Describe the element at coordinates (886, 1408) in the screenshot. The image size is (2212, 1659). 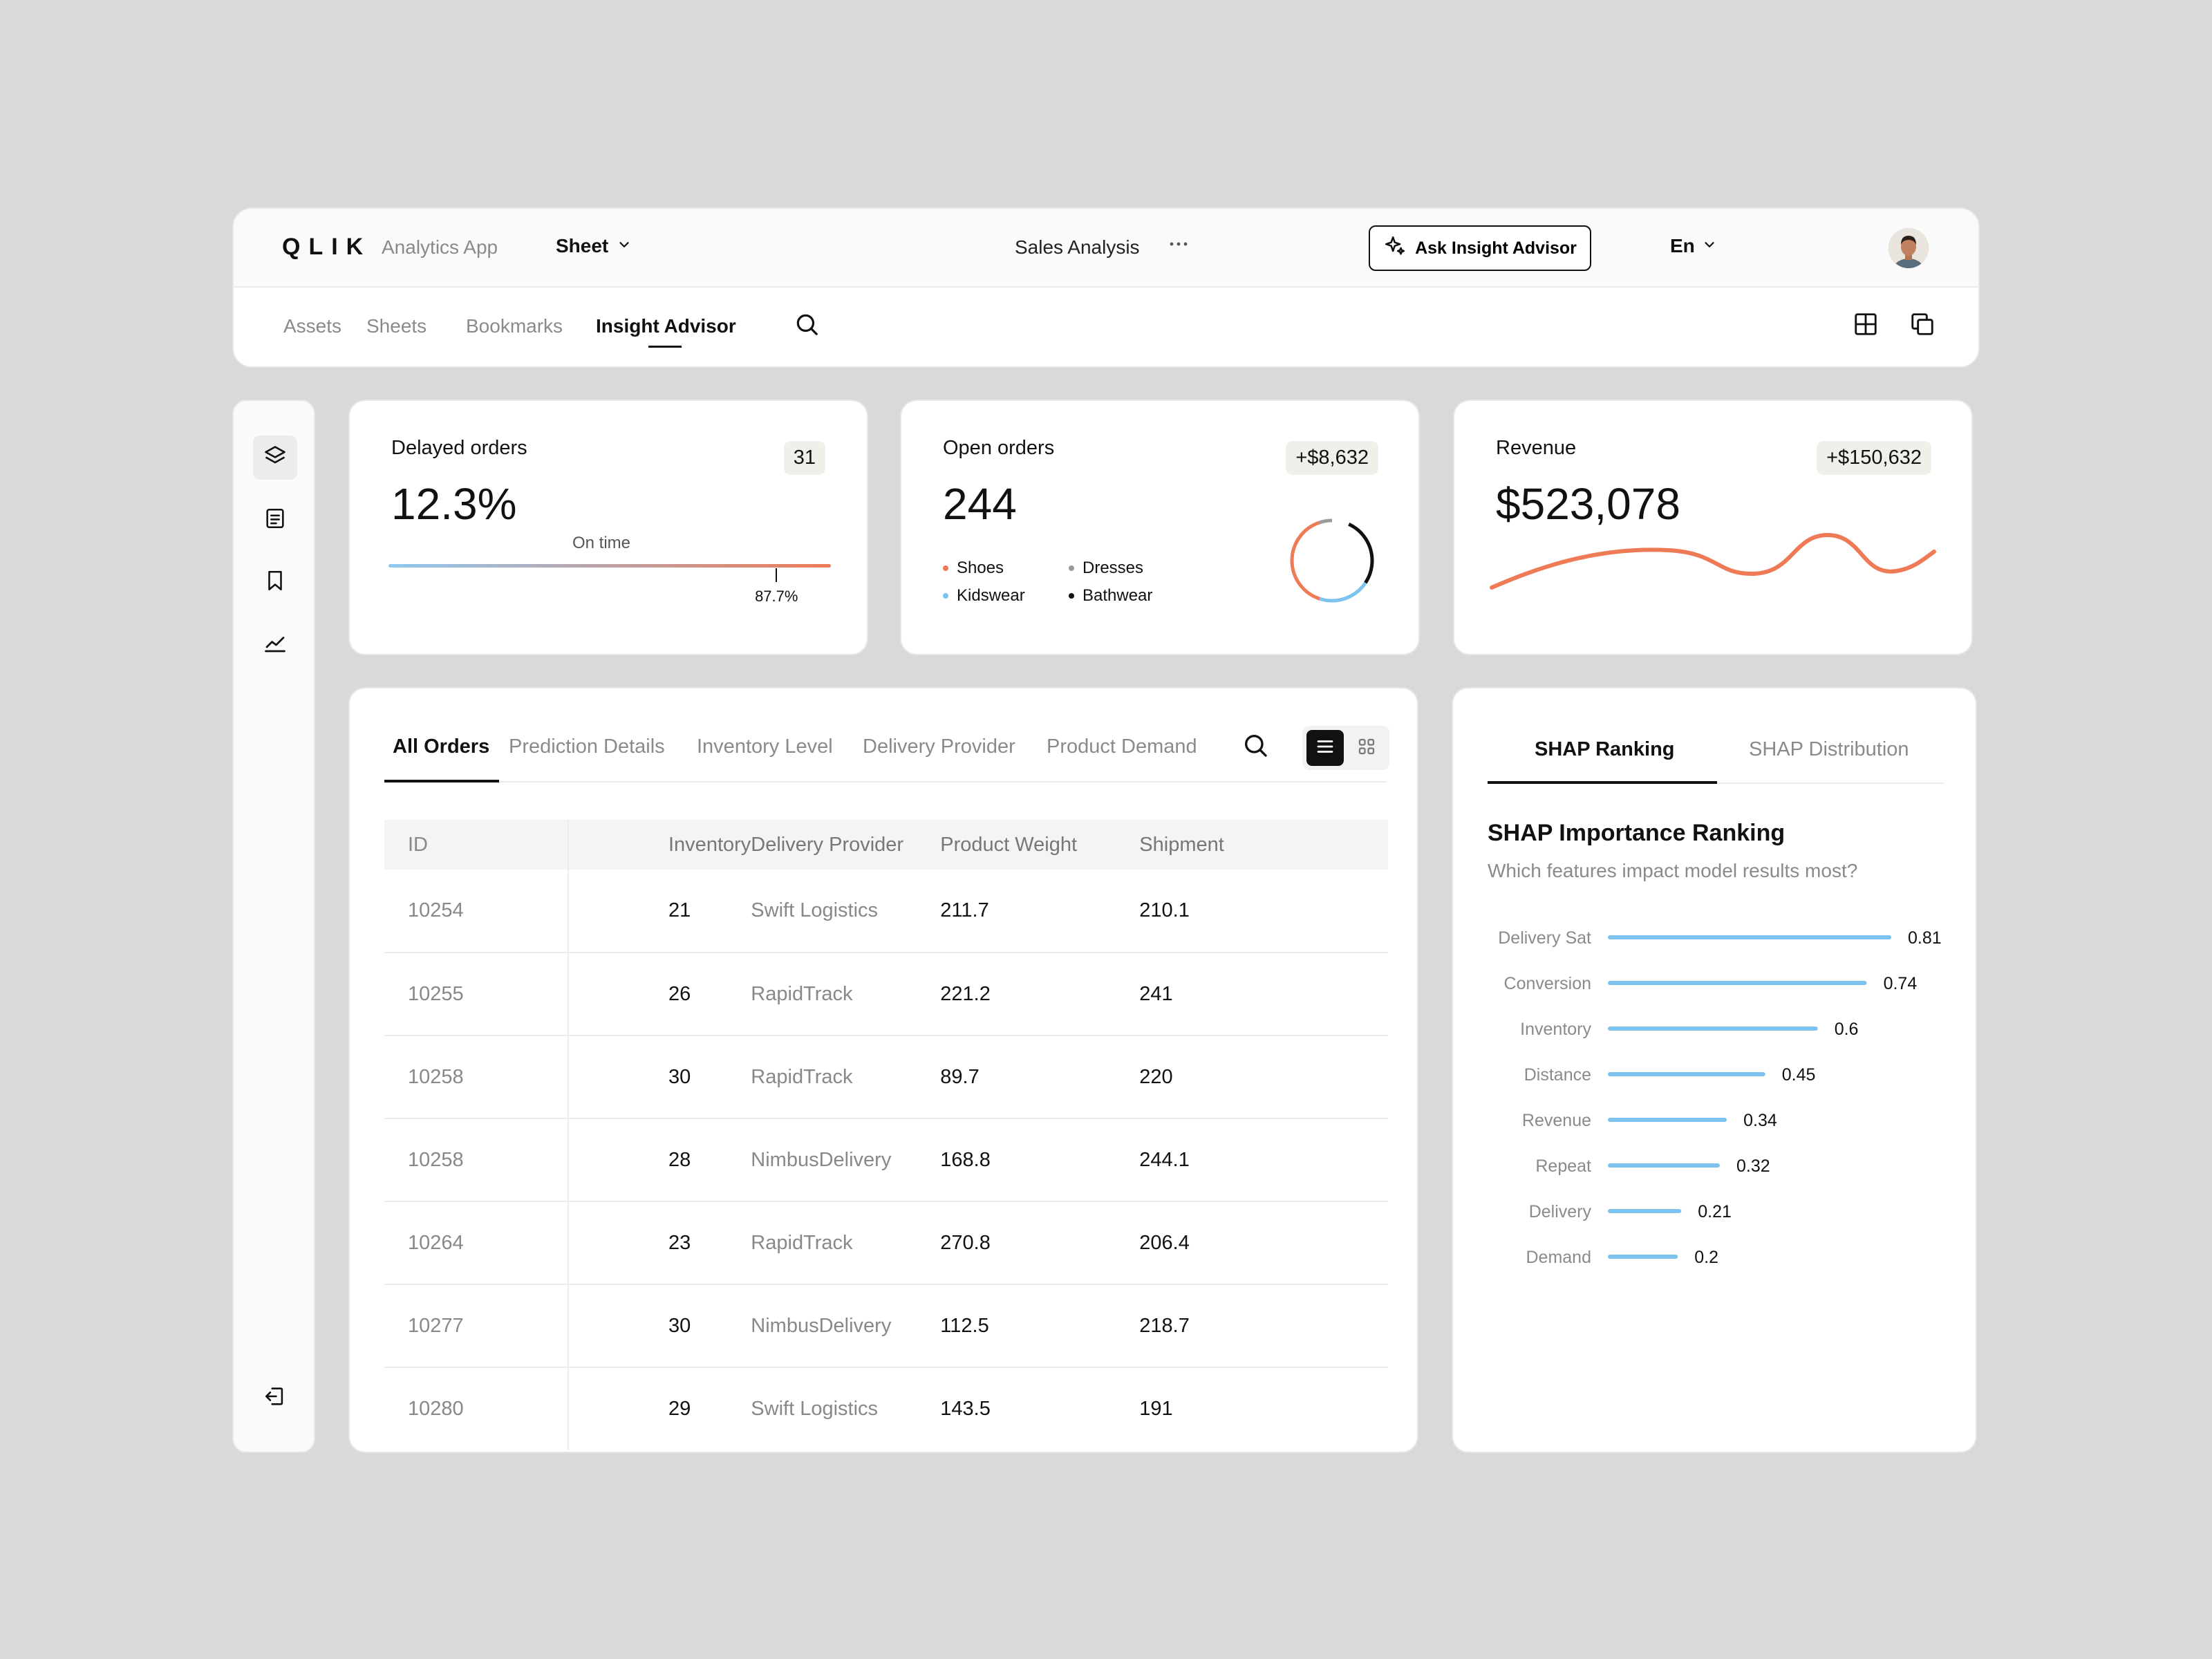
I see `table-row: 10280 29 Swift Logistics 143.5 191` at that location.